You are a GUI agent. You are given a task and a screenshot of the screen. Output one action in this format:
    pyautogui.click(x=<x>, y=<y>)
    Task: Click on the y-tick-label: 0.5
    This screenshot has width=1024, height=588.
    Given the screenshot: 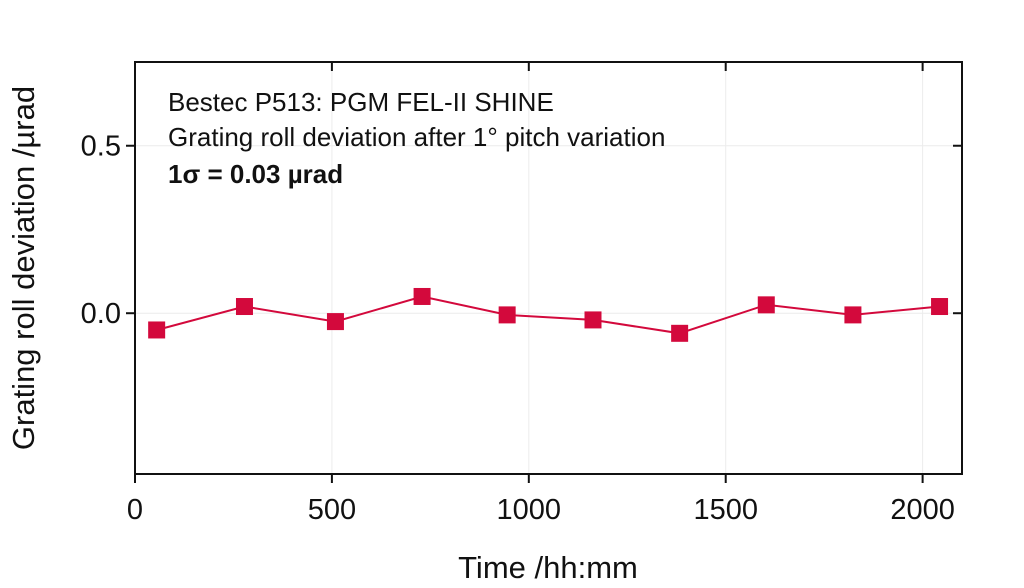 What is the action you would take?
    pyautogui.click(x=101, y=147)
    